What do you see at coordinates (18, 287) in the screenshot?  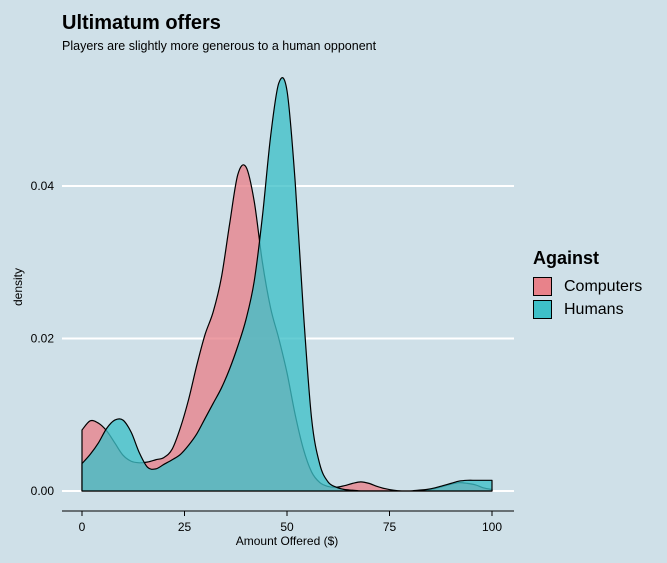 I see `y-axis-label: density` at bounding box center [18, 287].